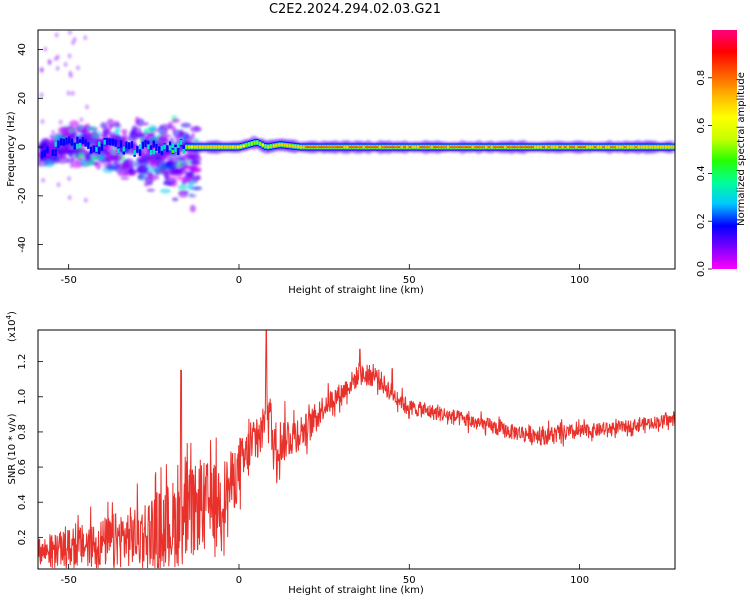  I want to click on colorbar-tick-label: 0.0, so click(701, 269).